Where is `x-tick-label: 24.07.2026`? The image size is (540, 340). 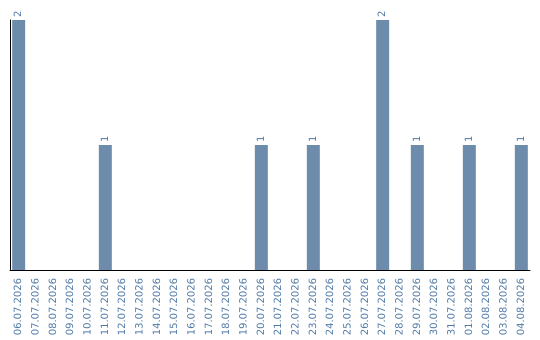
x-tick-label: 24.07.2026 is located at coordinates (330, 307).